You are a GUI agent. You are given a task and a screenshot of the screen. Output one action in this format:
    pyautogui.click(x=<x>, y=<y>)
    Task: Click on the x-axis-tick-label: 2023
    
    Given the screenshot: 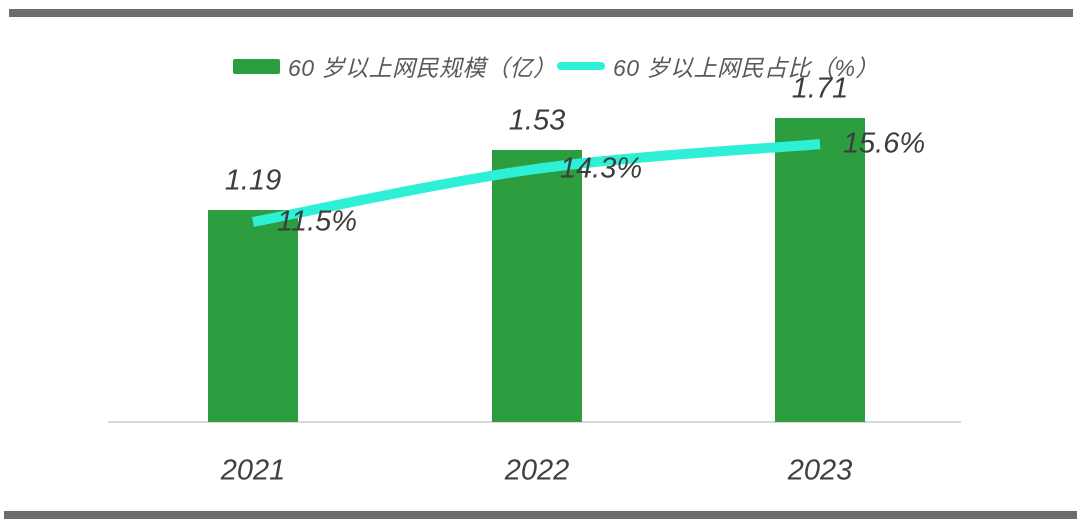 What is the action you would take?
    pyautogui.click(x=820, y=470)
    